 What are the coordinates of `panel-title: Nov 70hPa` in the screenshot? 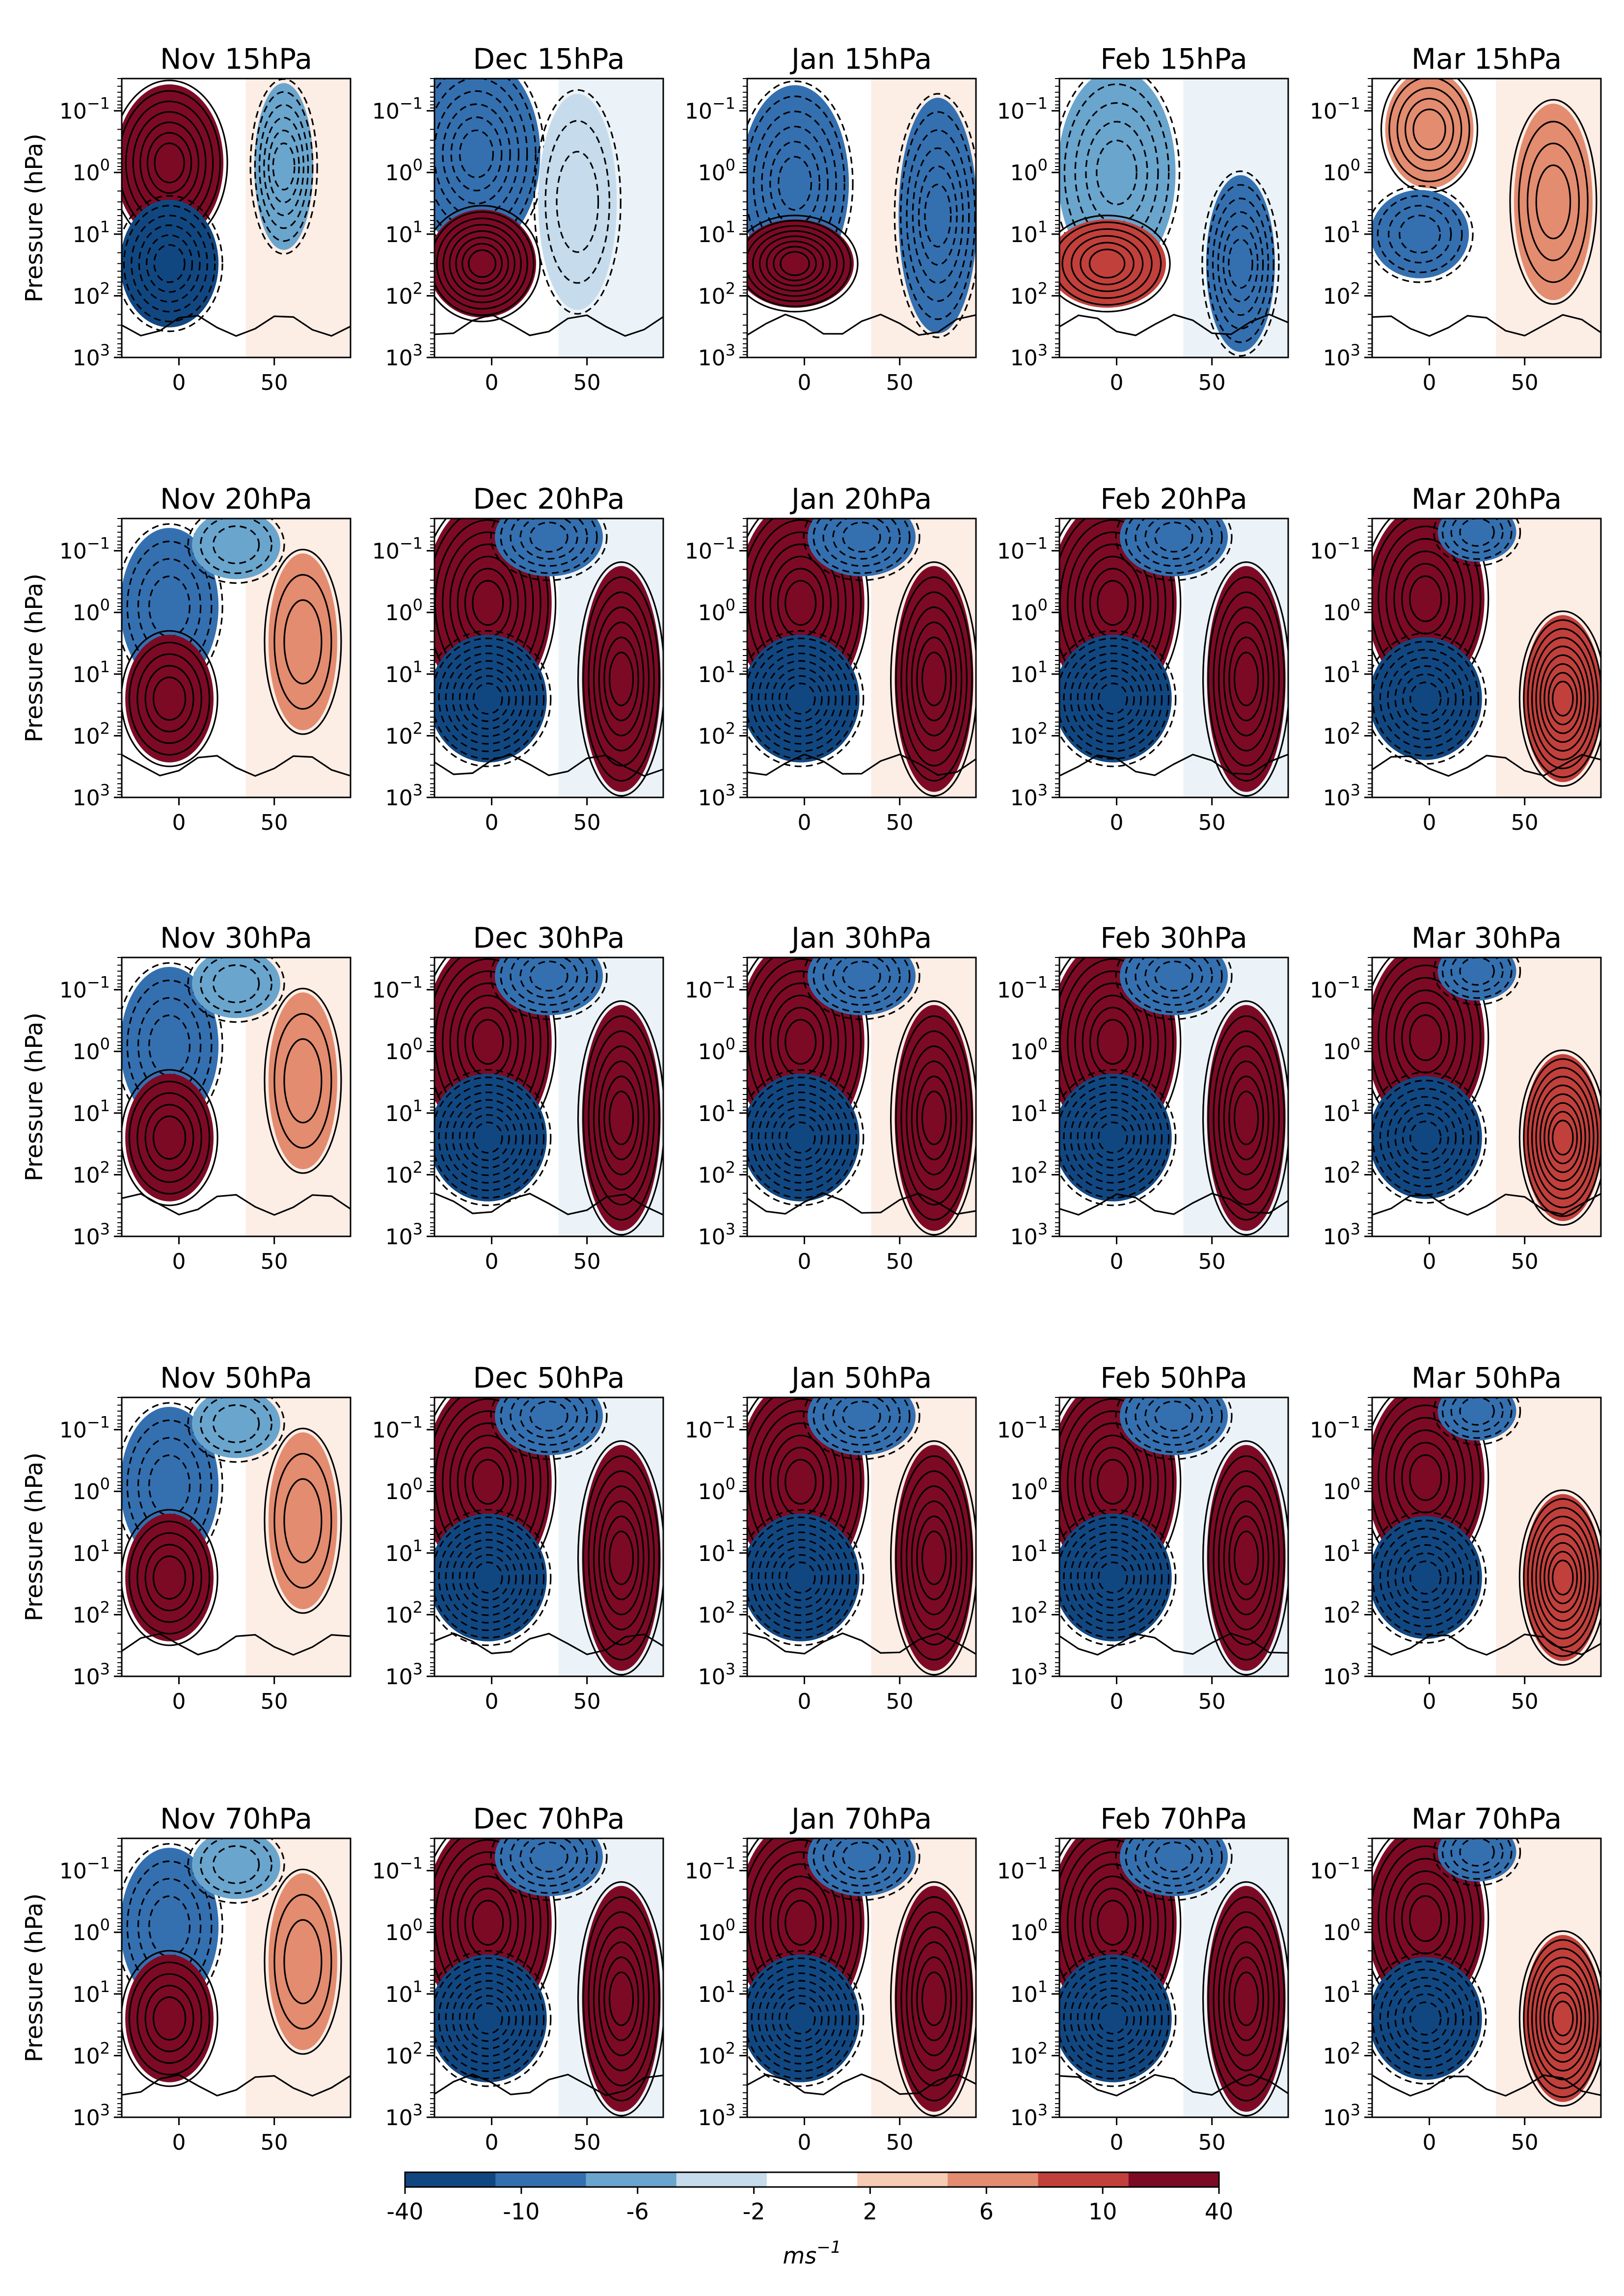 It's located at (236, 1818).